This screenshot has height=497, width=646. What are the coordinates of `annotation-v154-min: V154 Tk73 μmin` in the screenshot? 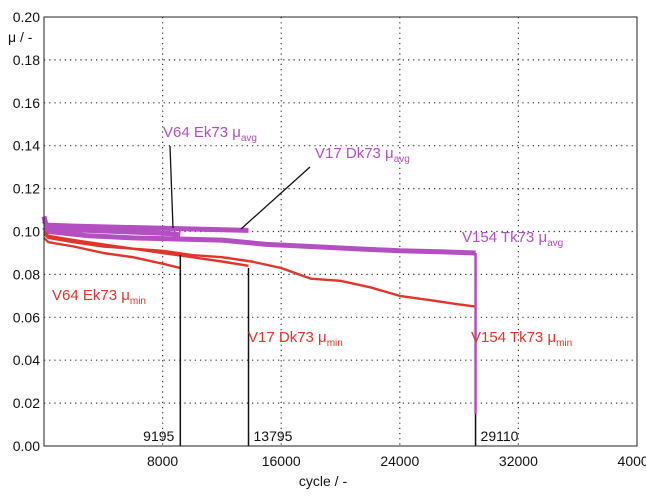 It's located at (521, 339).